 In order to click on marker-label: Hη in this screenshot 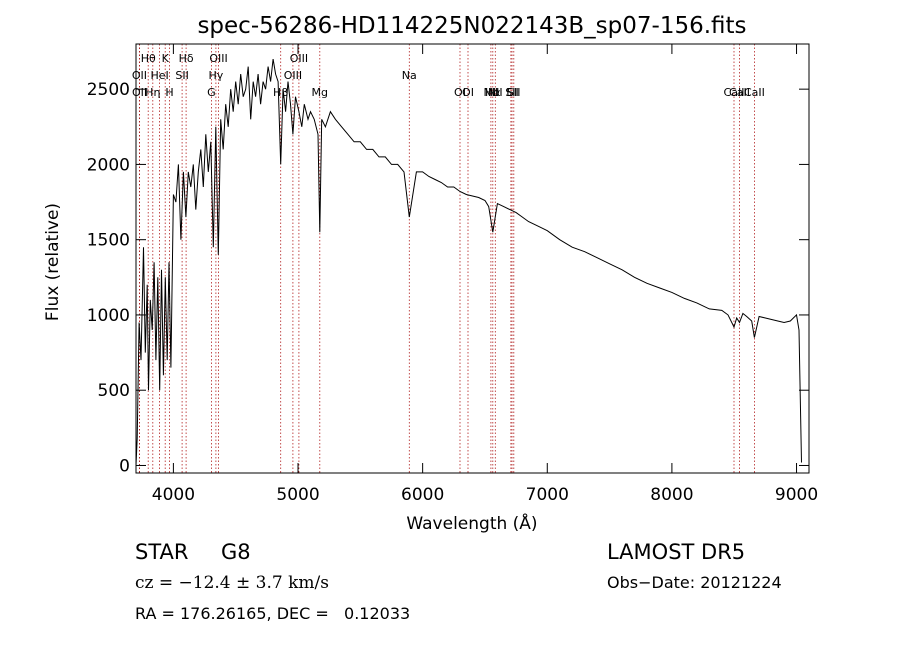, I will do `click(152, 92)`.